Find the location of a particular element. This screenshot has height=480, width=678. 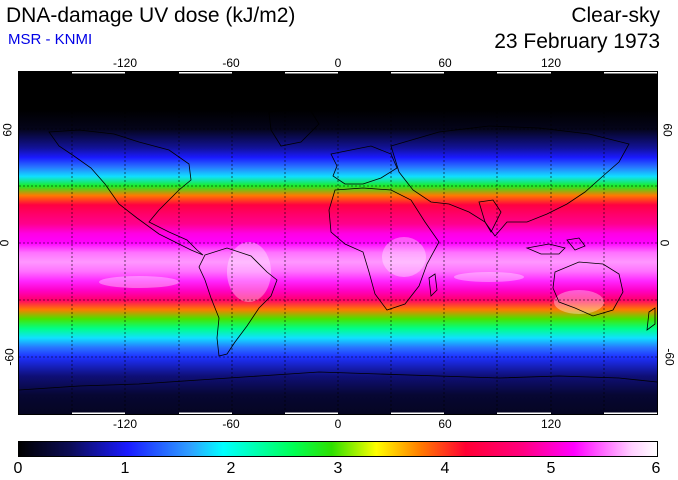

lat-tick-right: 0 is located at coordinates (664, 243).